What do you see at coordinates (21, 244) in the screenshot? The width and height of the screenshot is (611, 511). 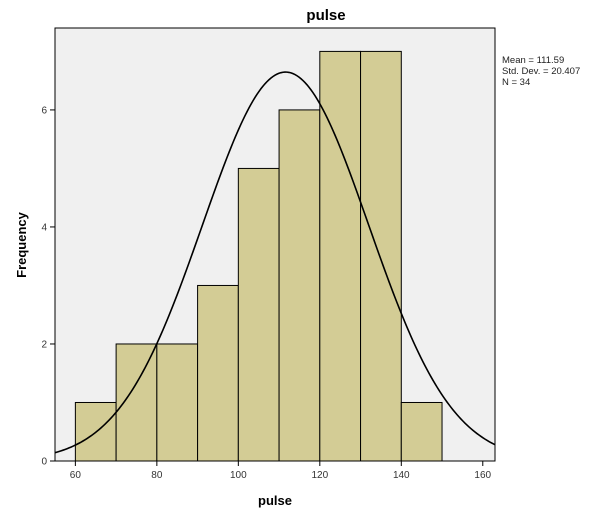 I see `y-axis-label: Frequency` at bounding box center [21, 244].